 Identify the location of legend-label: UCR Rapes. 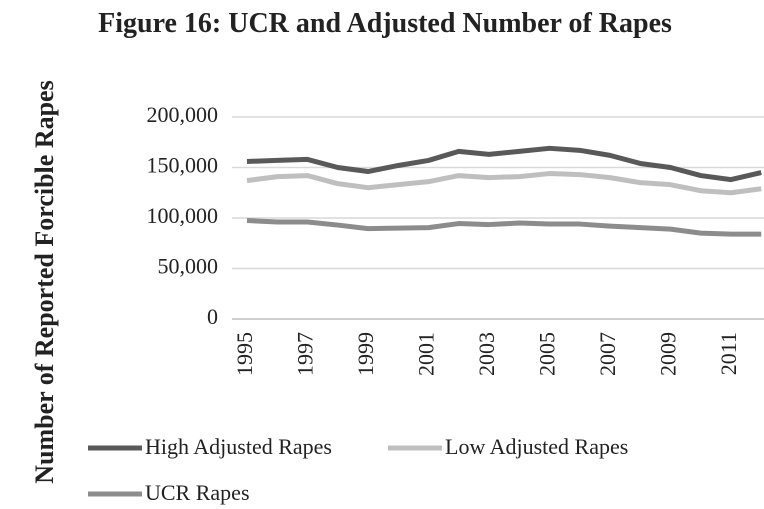
(197, 492).